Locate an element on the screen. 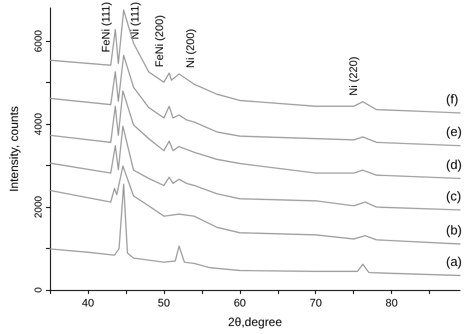  annotation: Ni (200) is located at coordinates (191, 48).